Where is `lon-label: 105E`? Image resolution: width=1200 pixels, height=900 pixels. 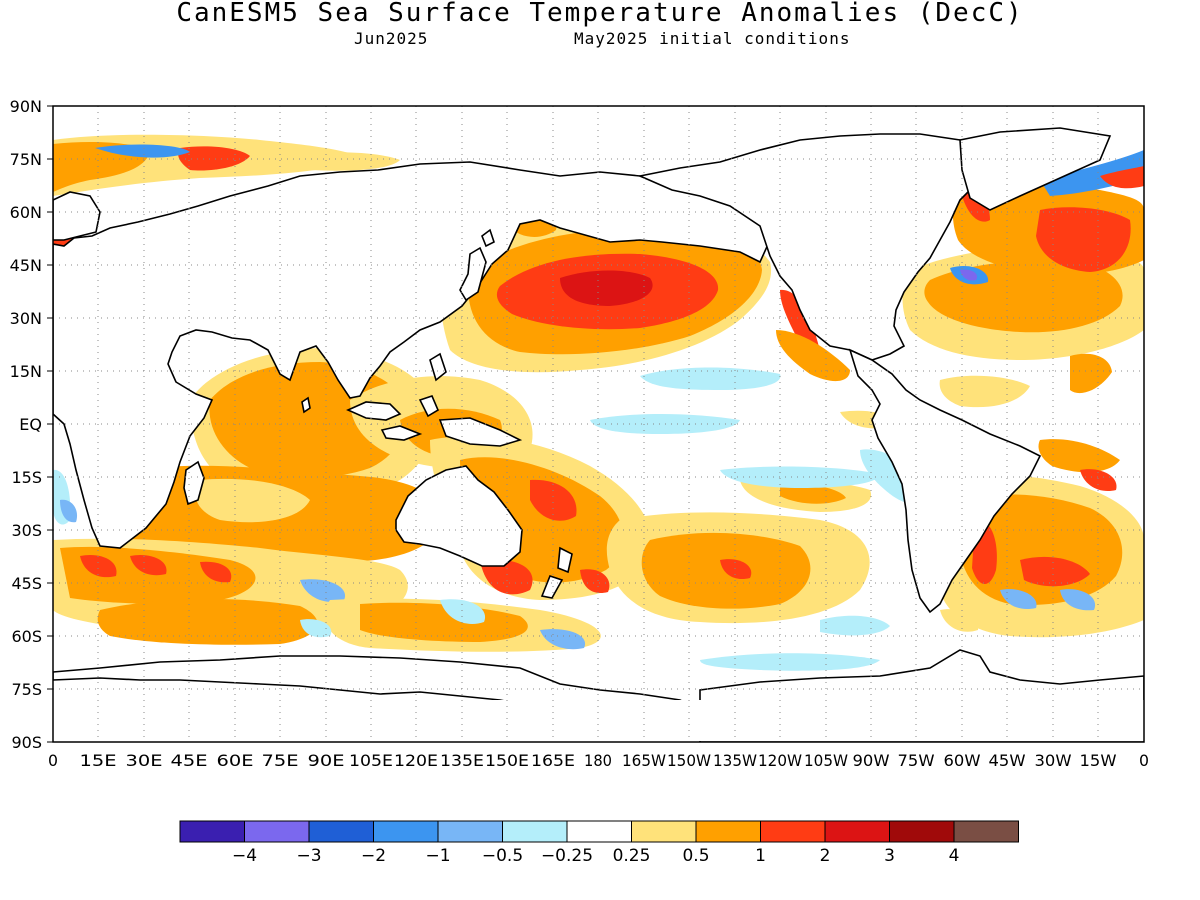 lon-label: 105E is located at coordinates (371, 760).